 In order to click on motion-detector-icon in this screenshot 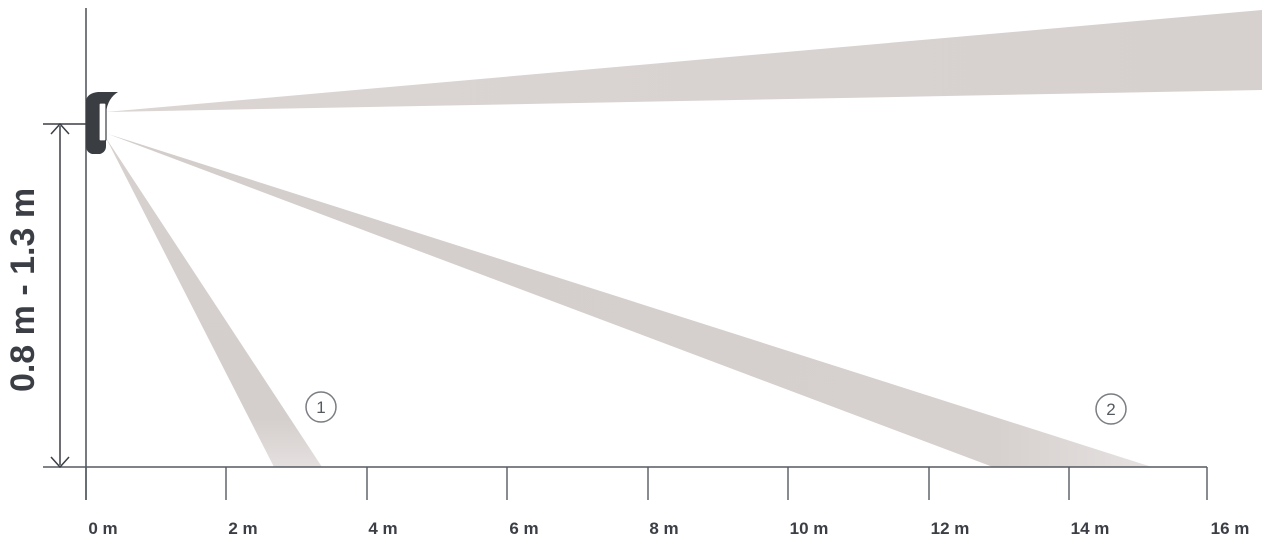, I will do `click(102, 123)`.